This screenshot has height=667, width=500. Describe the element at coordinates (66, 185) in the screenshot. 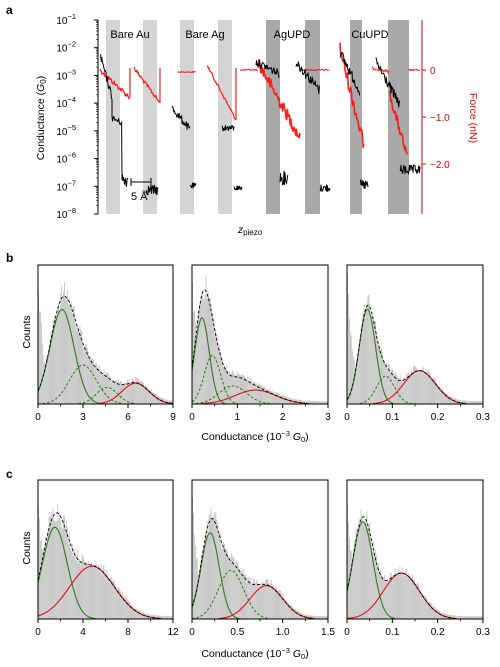

I see `panel-a-y-tick-label: 10⁻⁷` at that location.